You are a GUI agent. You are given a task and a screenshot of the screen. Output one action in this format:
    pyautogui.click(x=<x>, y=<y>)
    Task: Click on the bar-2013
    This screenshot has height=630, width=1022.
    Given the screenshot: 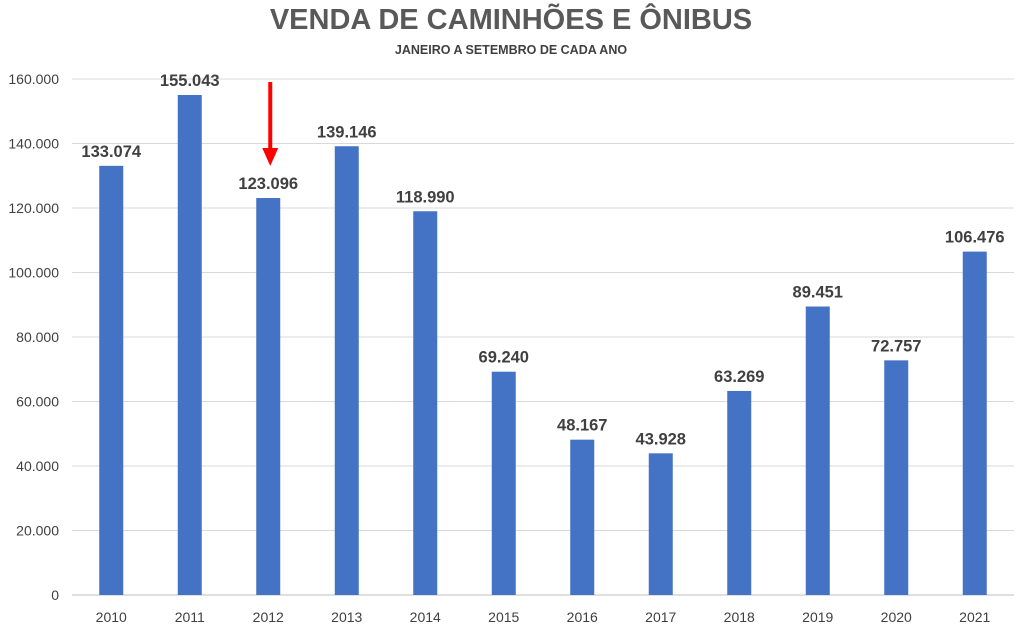 What is the action you would take?
    pyautogui.click(x=346, y=370)
    